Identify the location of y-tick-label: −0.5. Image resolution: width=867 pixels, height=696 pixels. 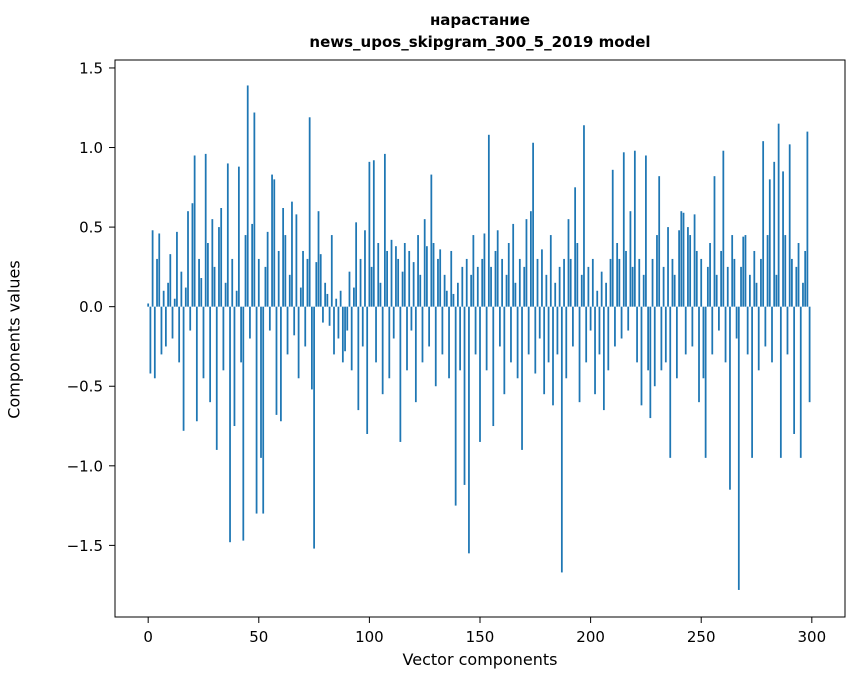
(85, 387).